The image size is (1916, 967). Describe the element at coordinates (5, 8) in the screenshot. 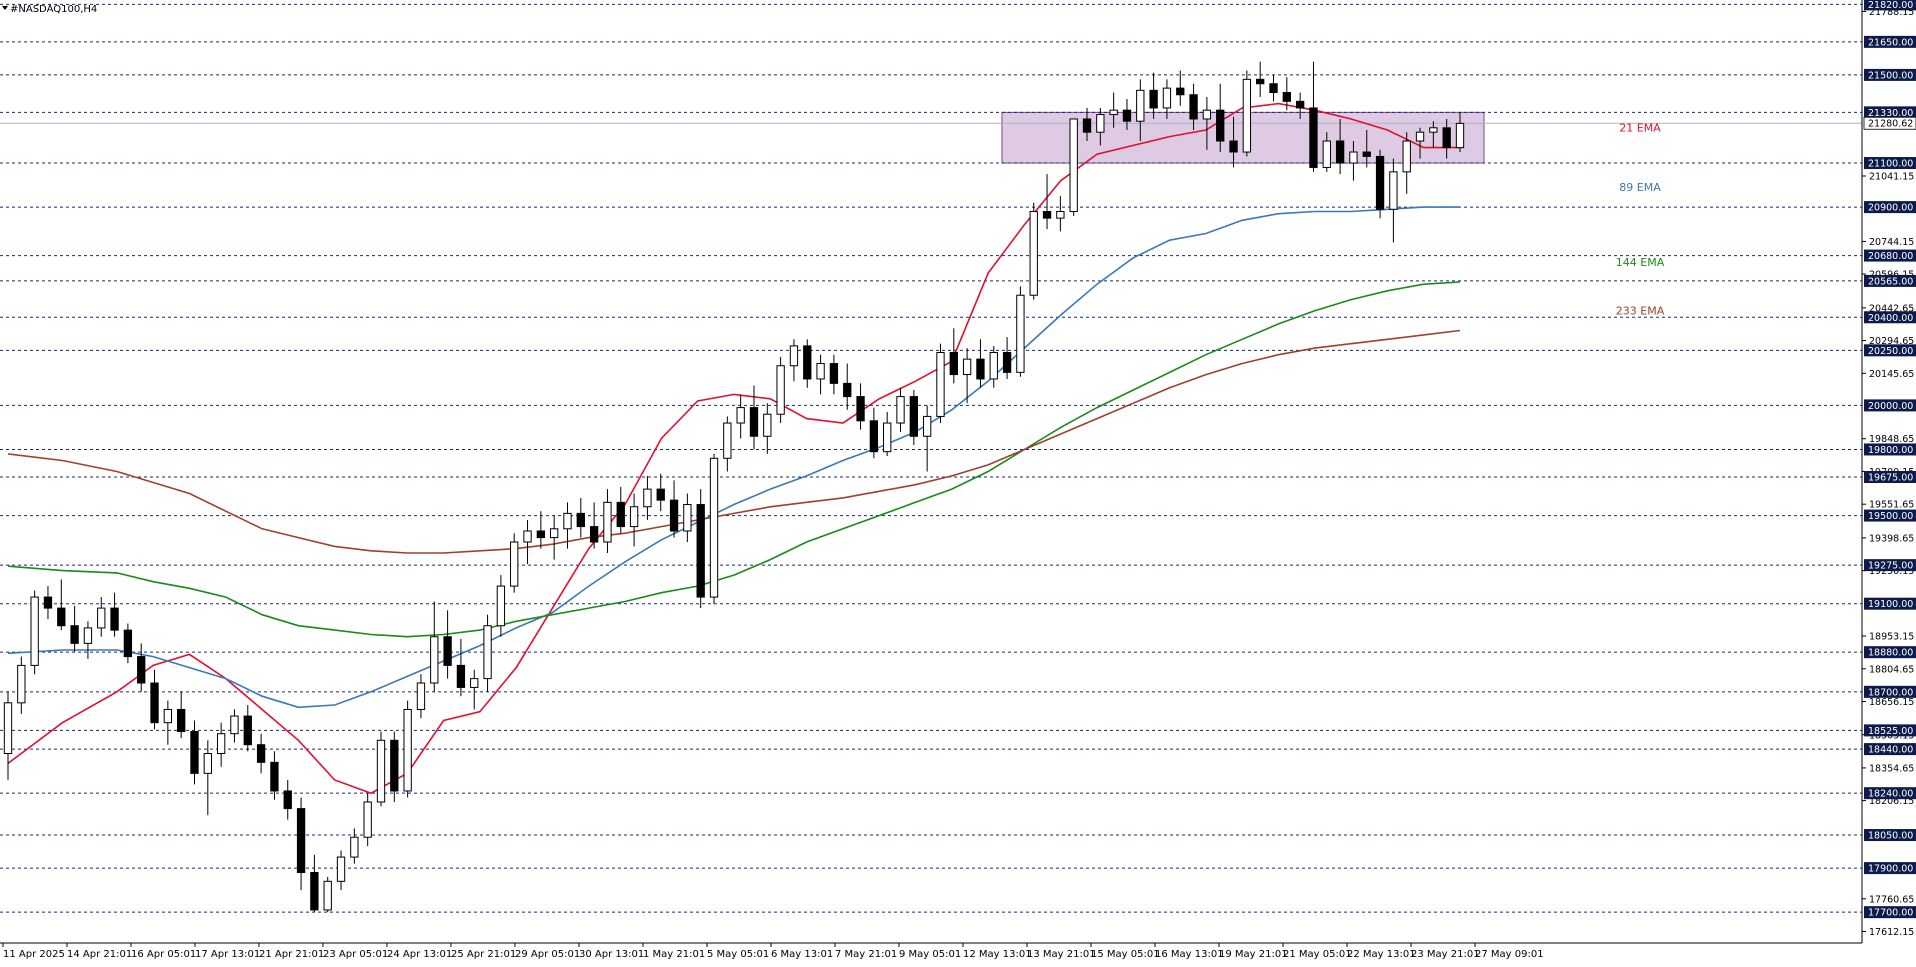

I see `chevron-down-icon` at that location.